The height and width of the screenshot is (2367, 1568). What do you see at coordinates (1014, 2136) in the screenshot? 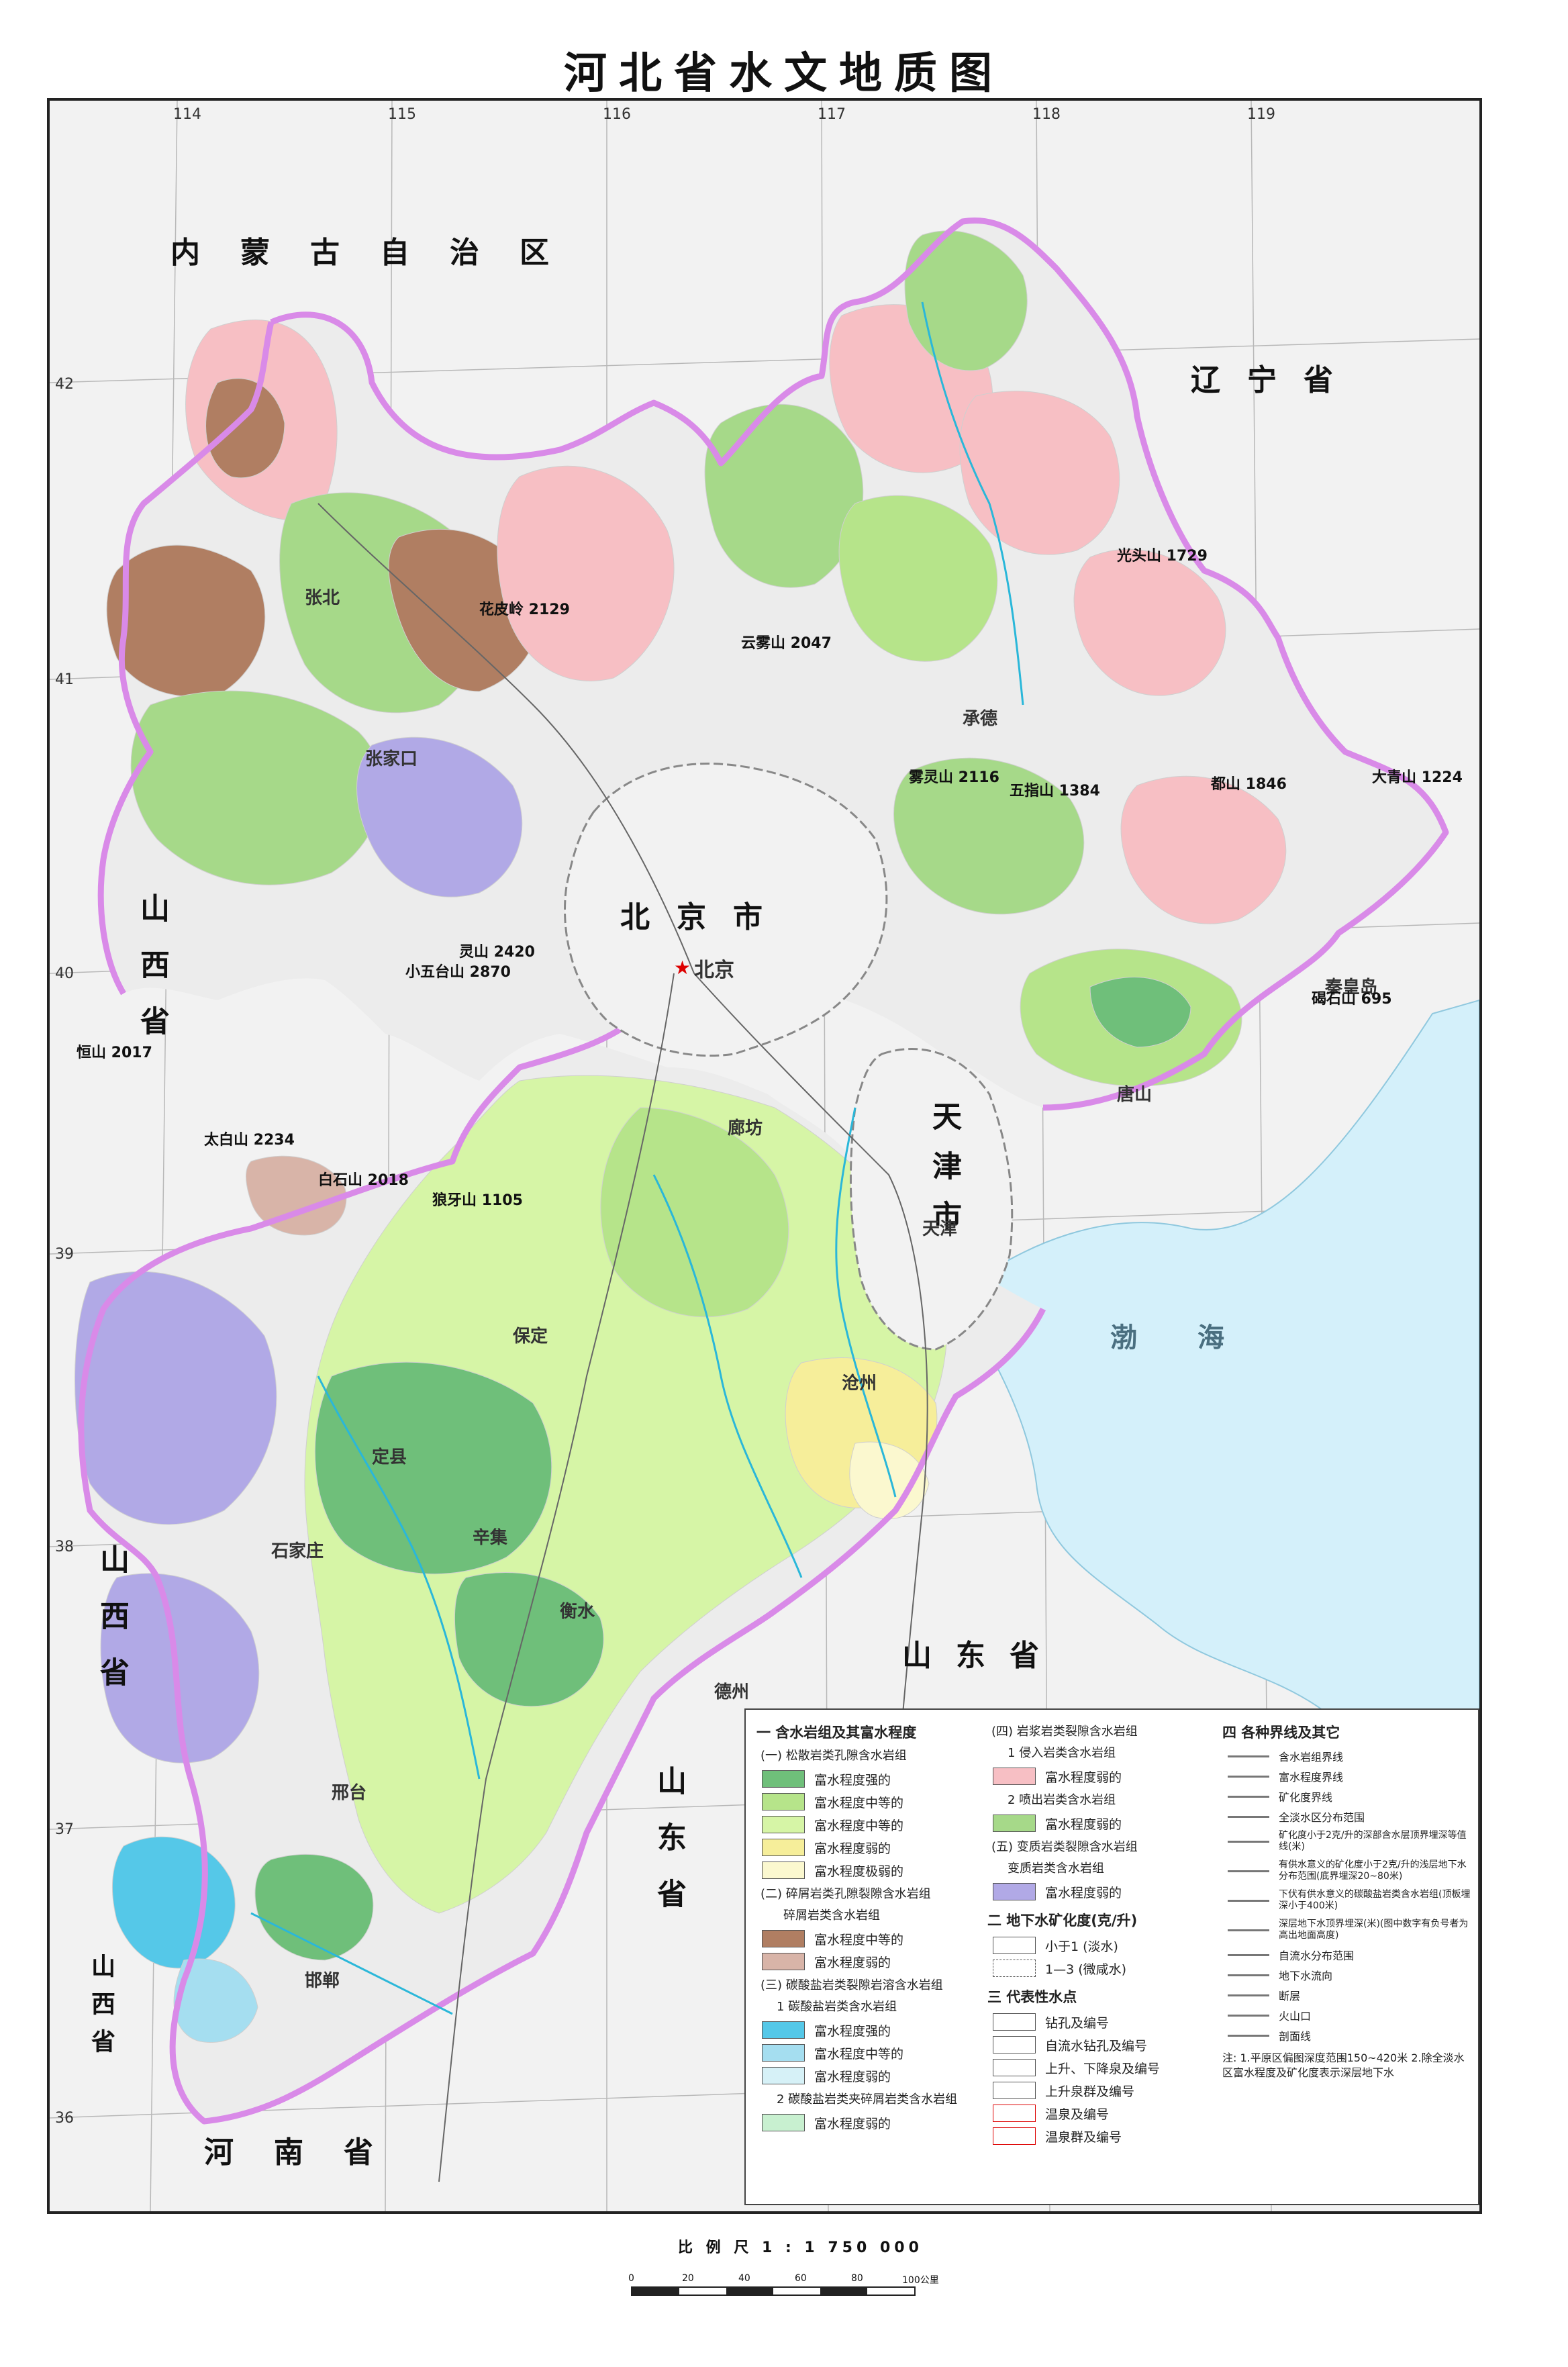
I see `hot-spring-group-icon` at bounding box center [1014, 2136].